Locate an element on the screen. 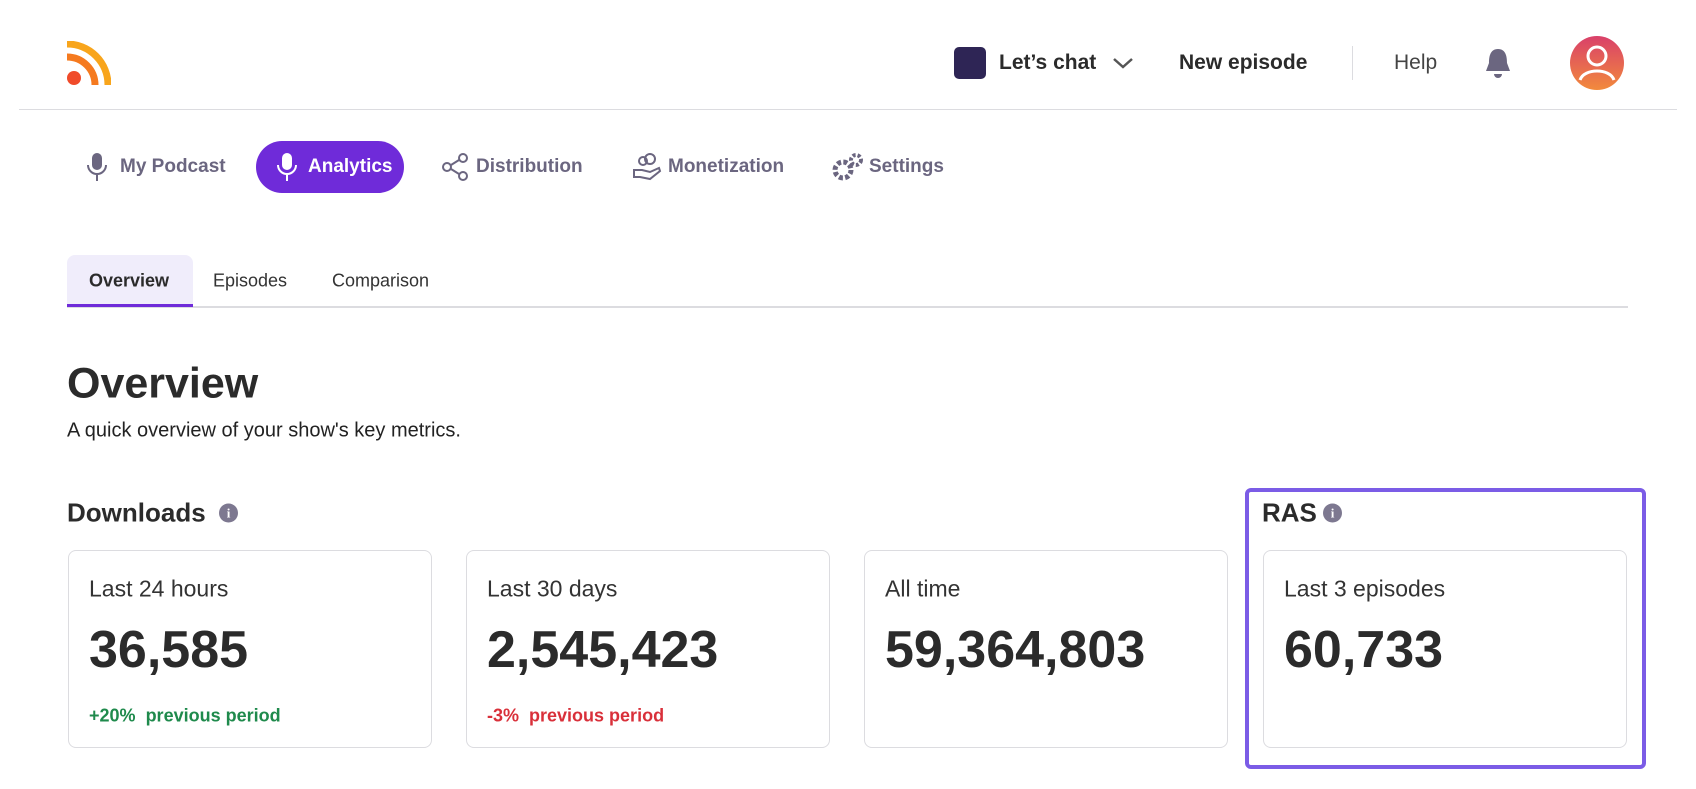 The image size is (1696, 789). card-change: +20% is located at coordinates (112, 715).